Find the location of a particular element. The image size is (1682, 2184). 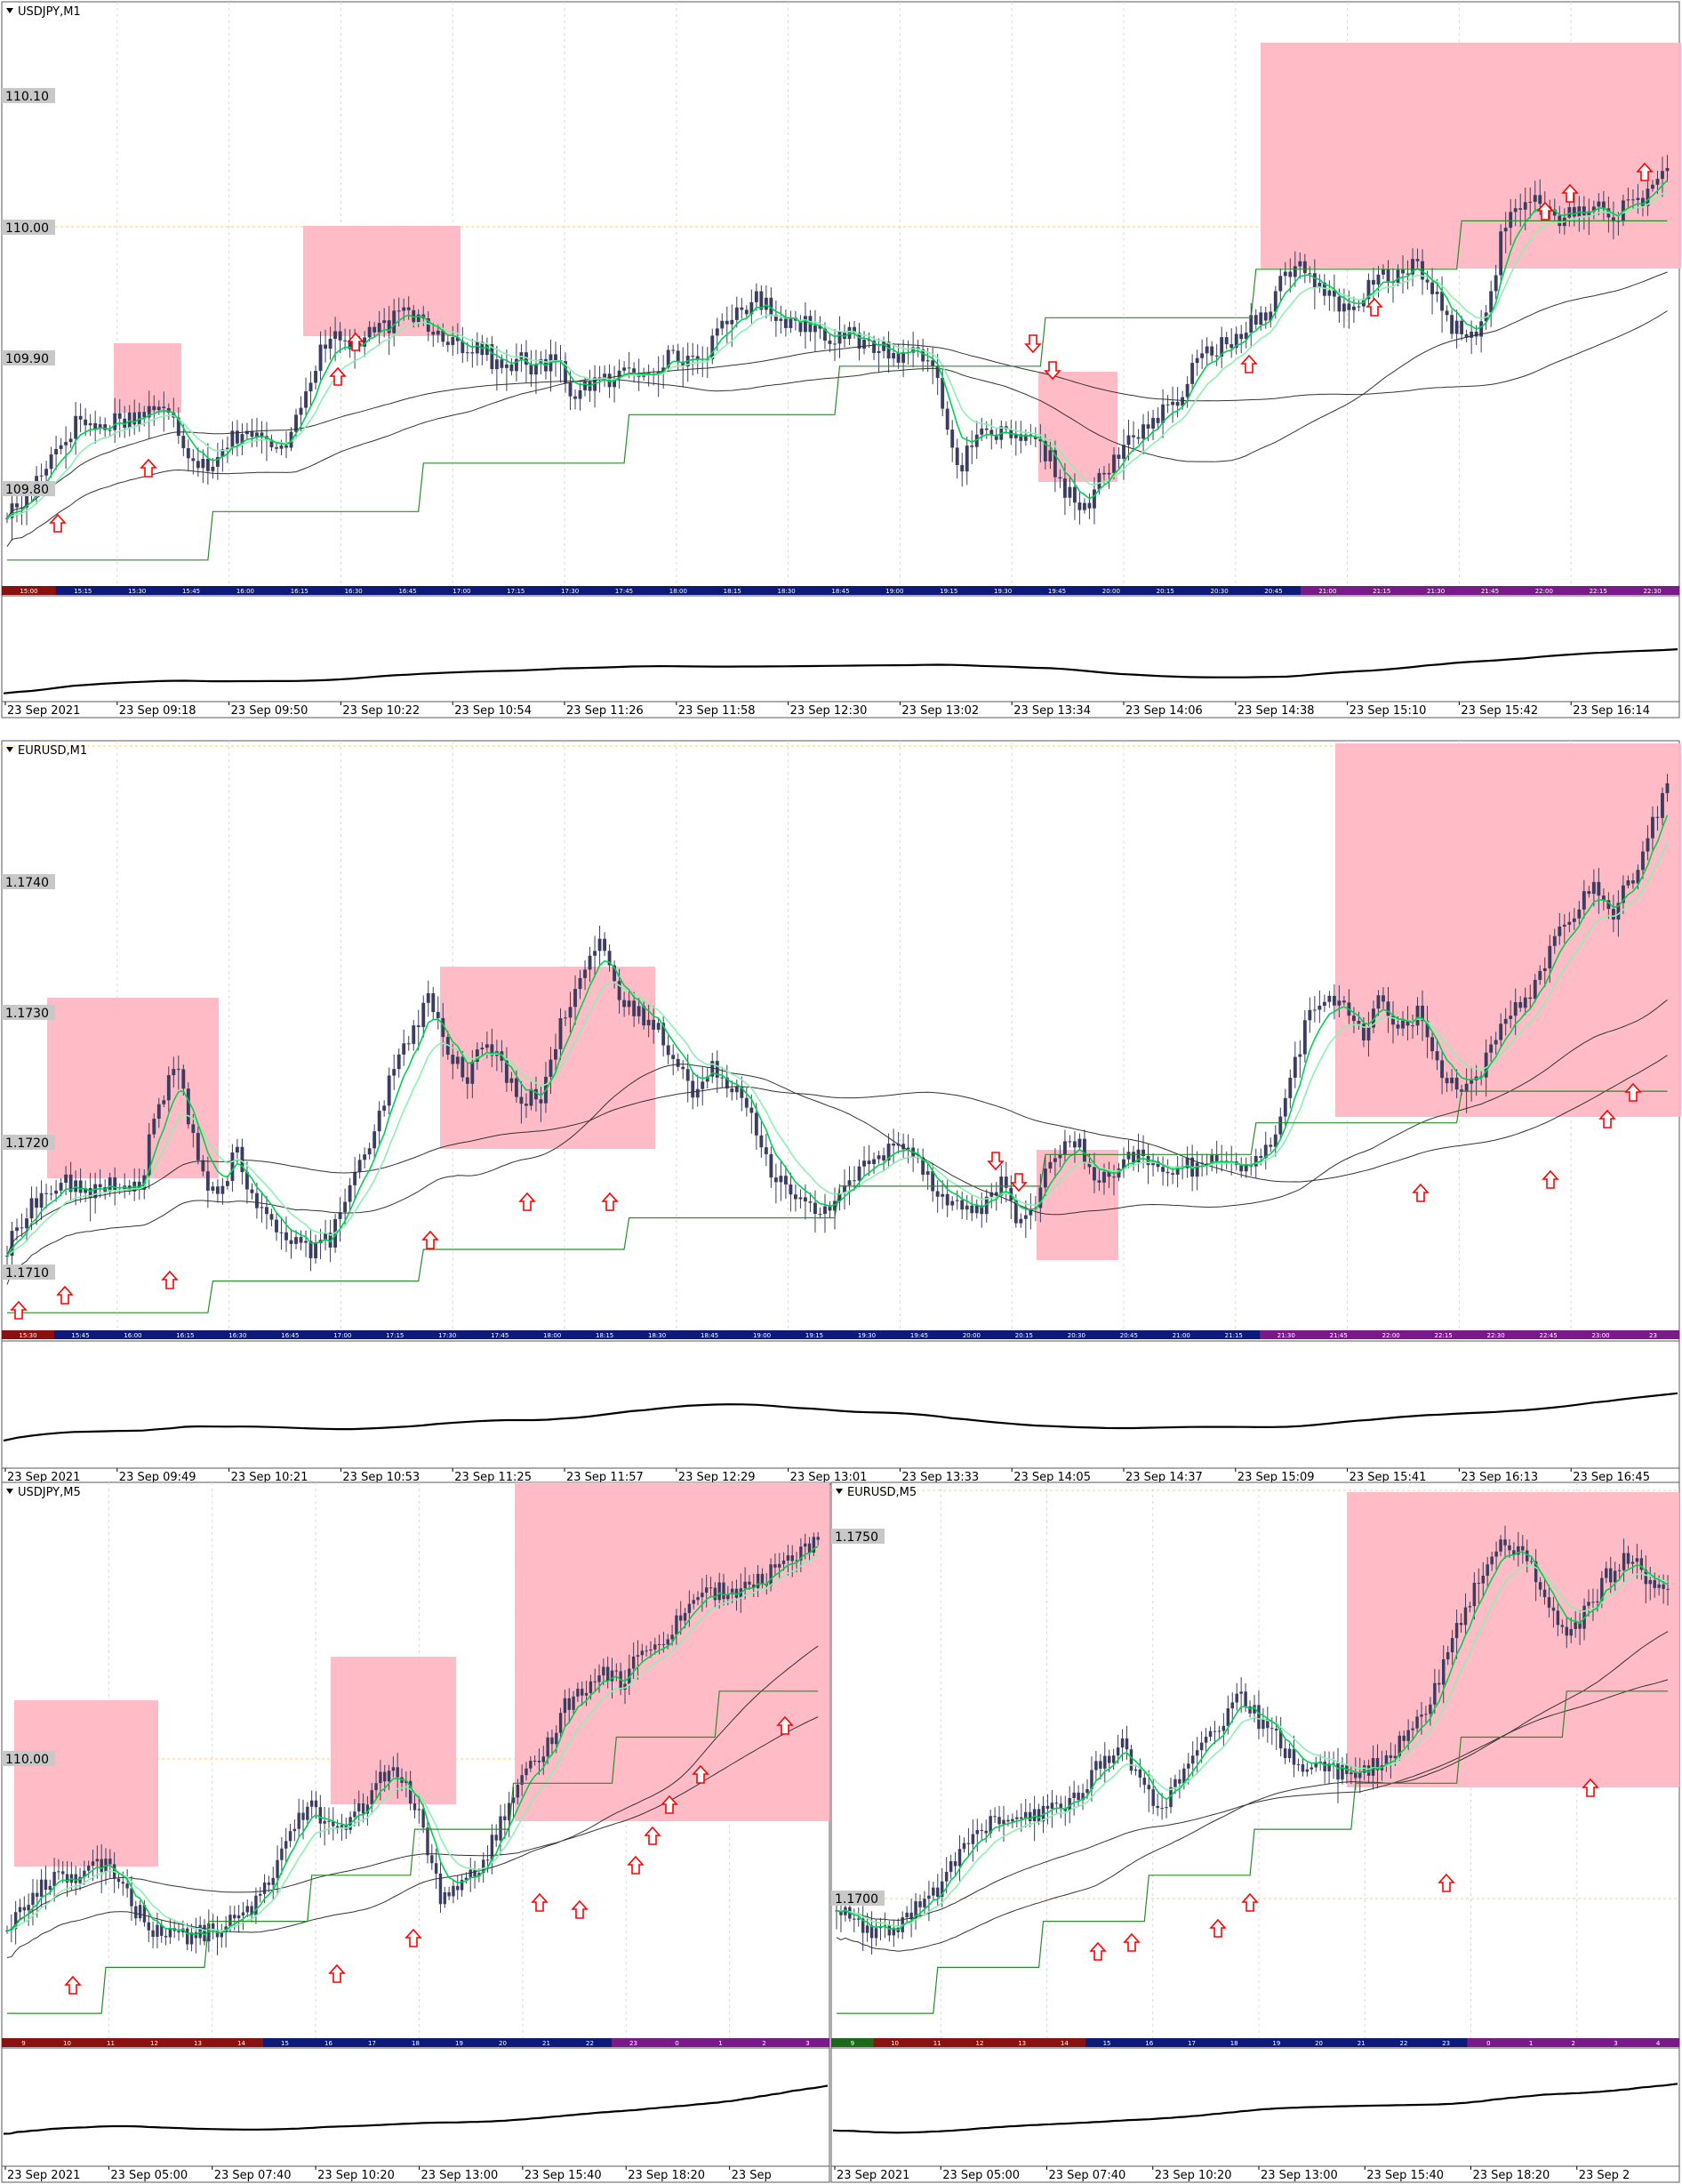

session-label: 21 is located at coordinates (546, 2043).